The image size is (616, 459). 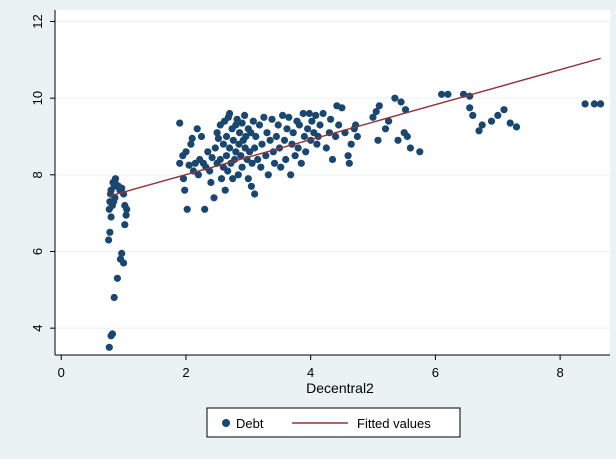 I want to click on x-tick-label: 2, so click(x=185, y=372).